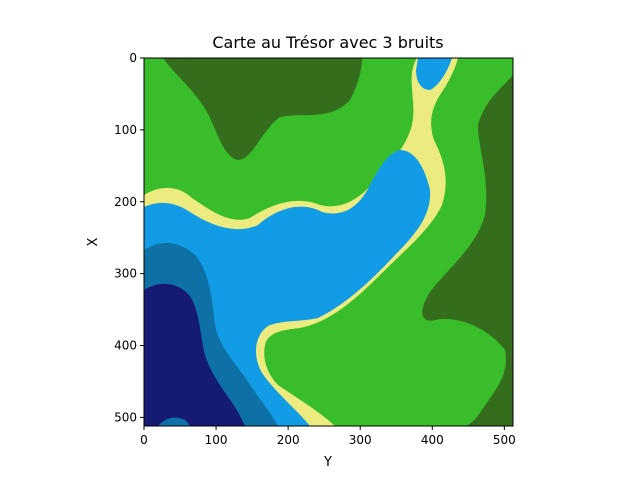  I want to click on x-tick-label: 0, so click(144, 440).